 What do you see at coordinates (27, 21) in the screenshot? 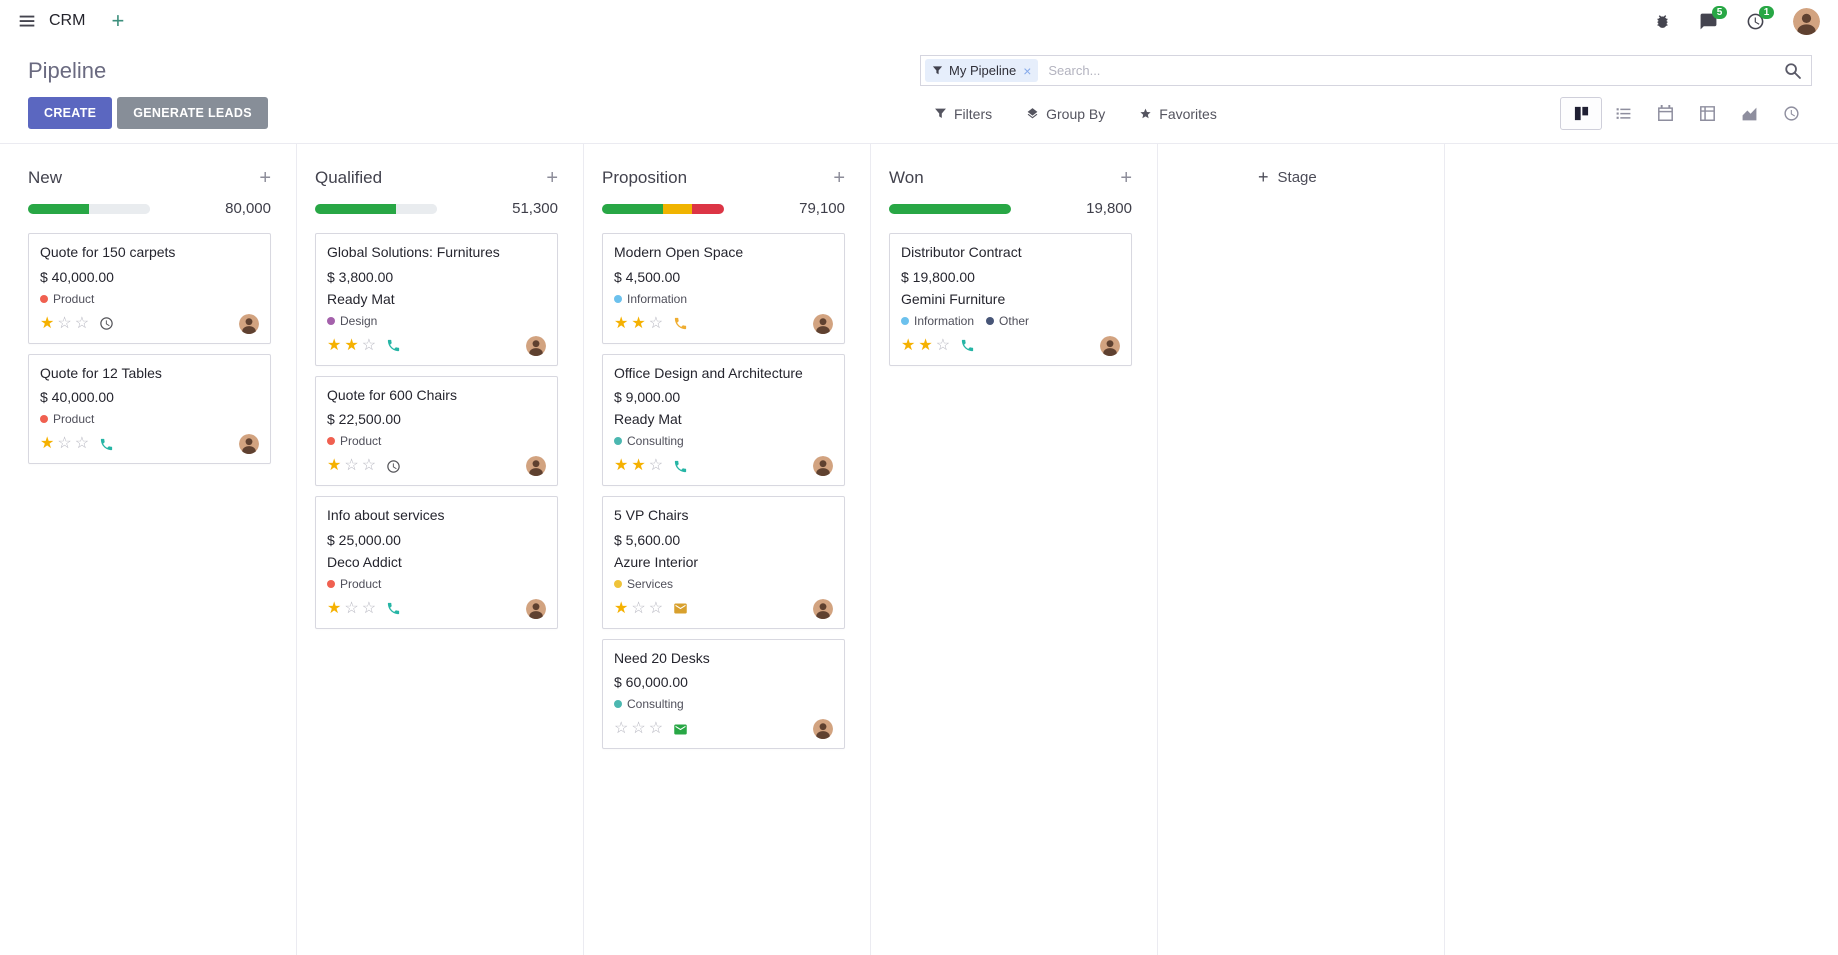
I see `apps-menu-button` at bounding box center [27, 21].